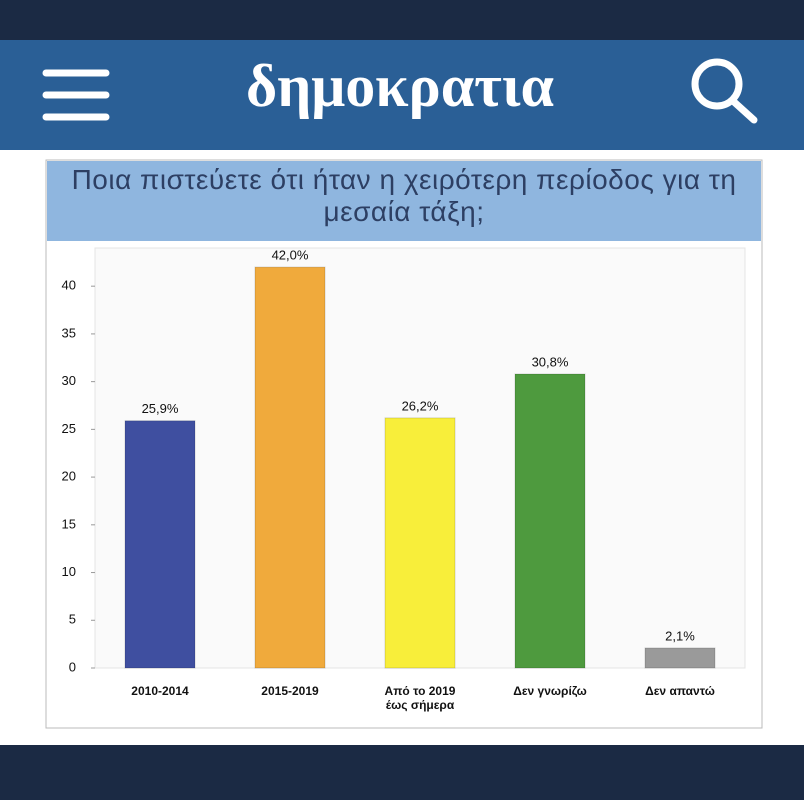 The height and width of the screenshot is (800, 804). Describe the element at coordinates (724, 91) in the screenshot. I see `search-icon` at that location.